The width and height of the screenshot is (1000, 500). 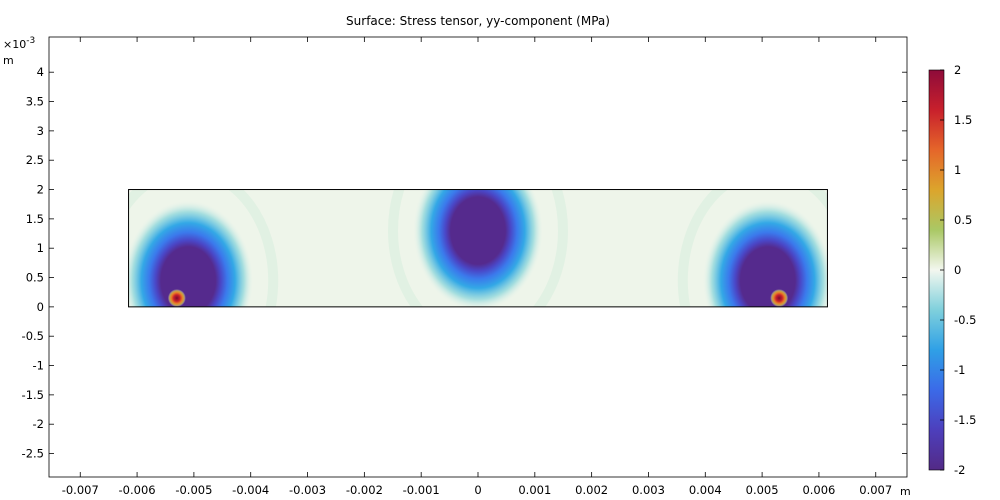 I want to click on y-tick-label: -2.5, so click(x=33, y=454).